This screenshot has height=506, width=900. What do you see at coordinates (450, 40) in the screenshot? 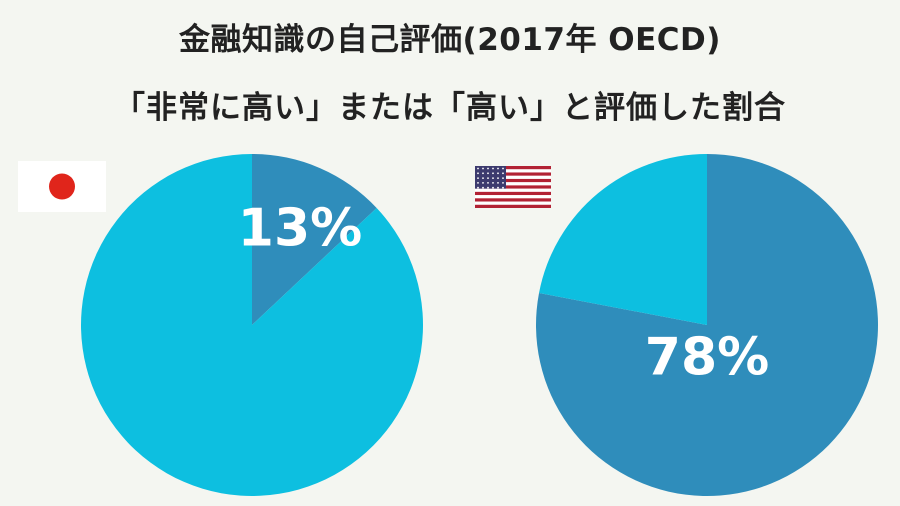
I see `chart-title: 金融知識の自己評価(2017年 OECD)` at bounding box center [450, 40].